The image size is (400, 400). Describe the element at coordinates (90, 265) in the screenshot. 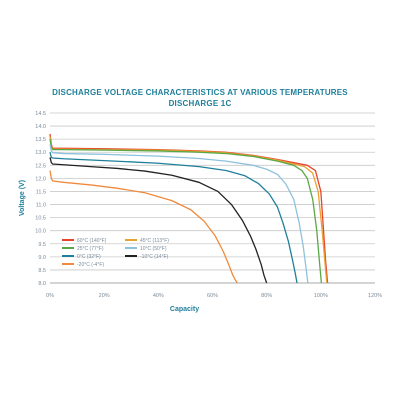

I see `legend-label: -20°C (-4°F)` at that location.